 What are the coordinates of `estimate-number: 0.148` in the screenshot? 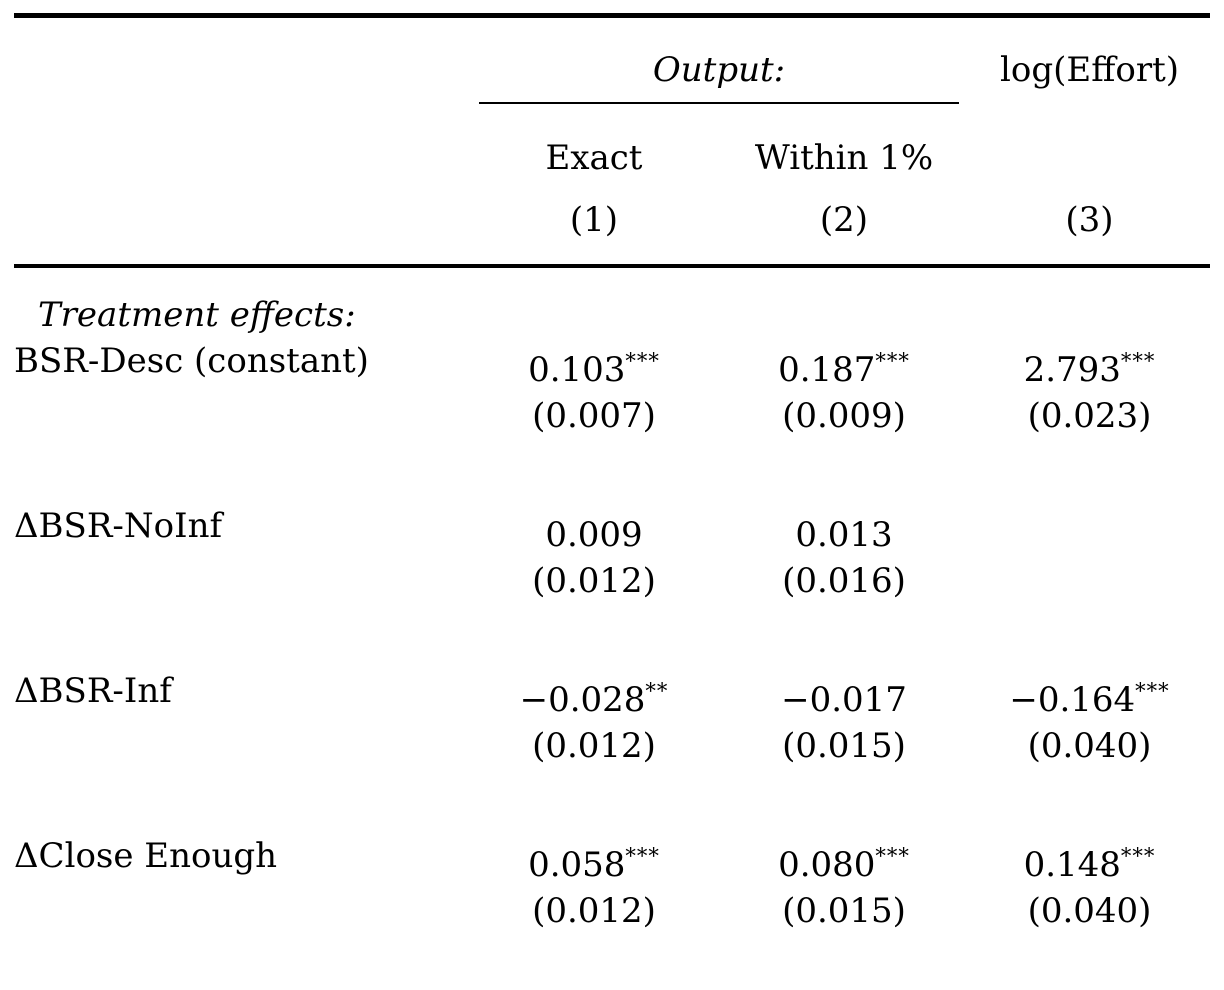 It's located at (1072, 865).